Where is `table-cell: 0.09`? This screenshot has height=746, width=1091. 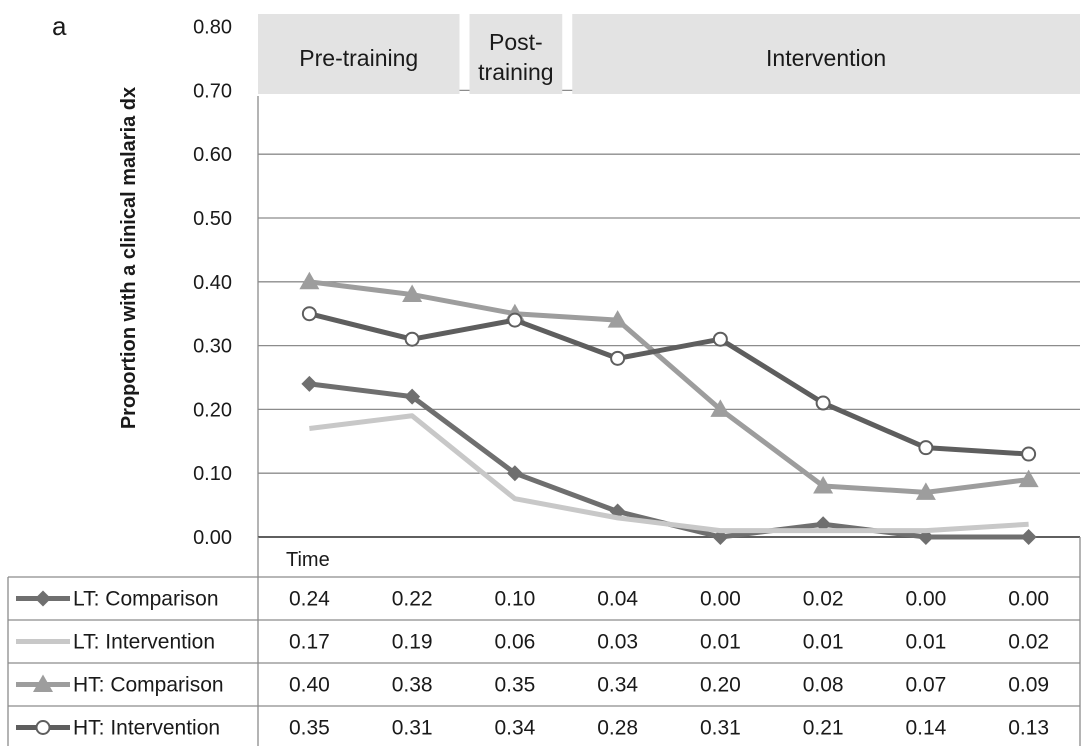 table-cell: 0.09 is located at coordinates (1028, 685).